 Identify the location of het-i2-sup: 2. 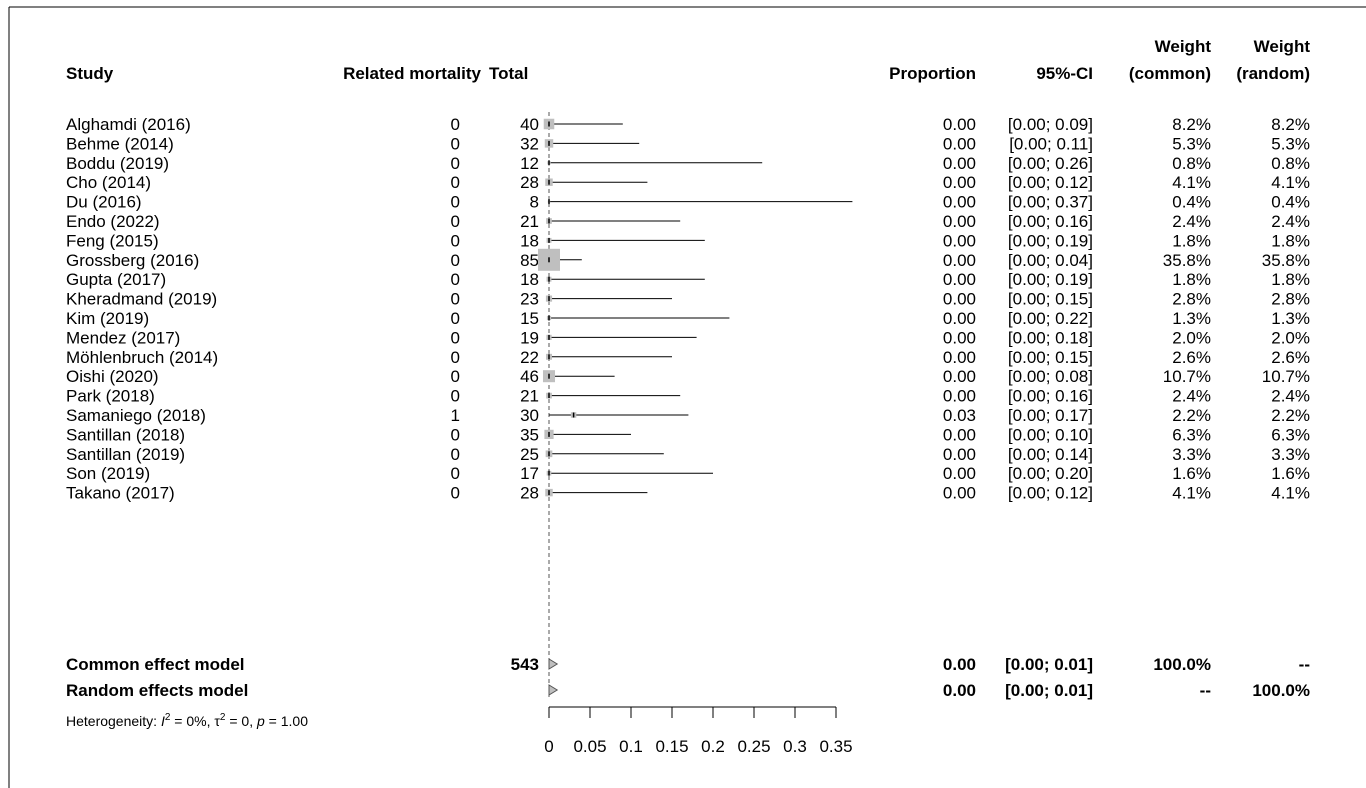
(168, 717).